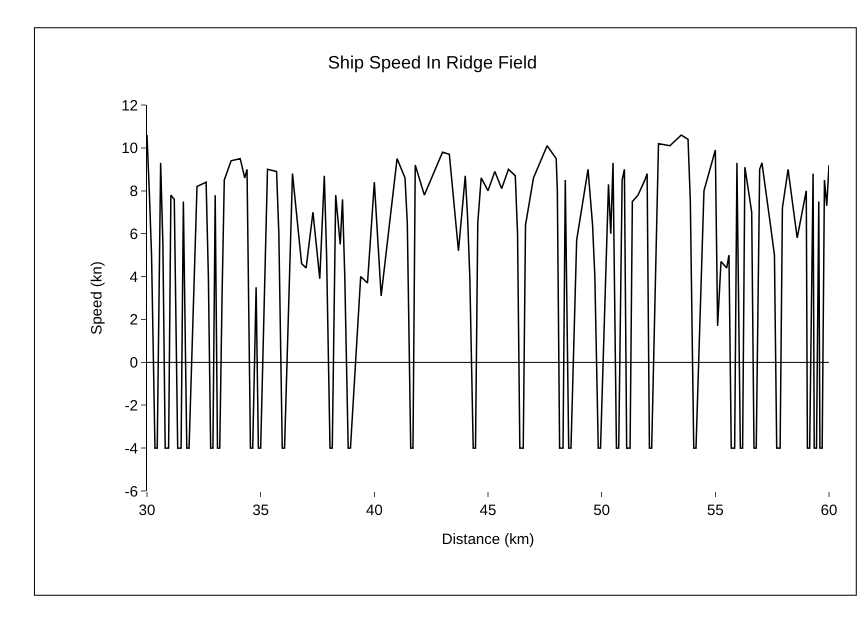 This screenshot has height=624, width=865. I want to click on chart-title: Ship Speed In Ridge Field, so click(433, 62).